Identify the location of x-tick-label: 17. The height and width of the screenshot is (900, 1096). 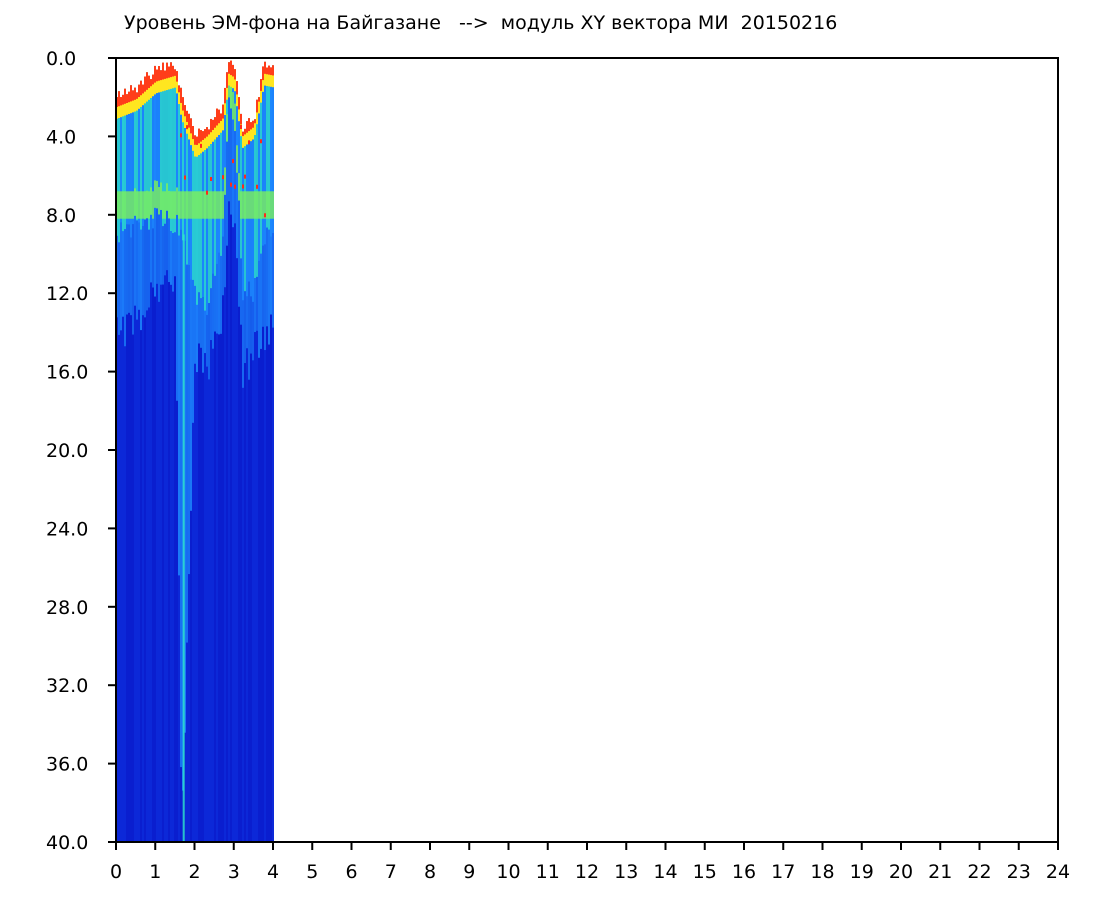
(783, 872).